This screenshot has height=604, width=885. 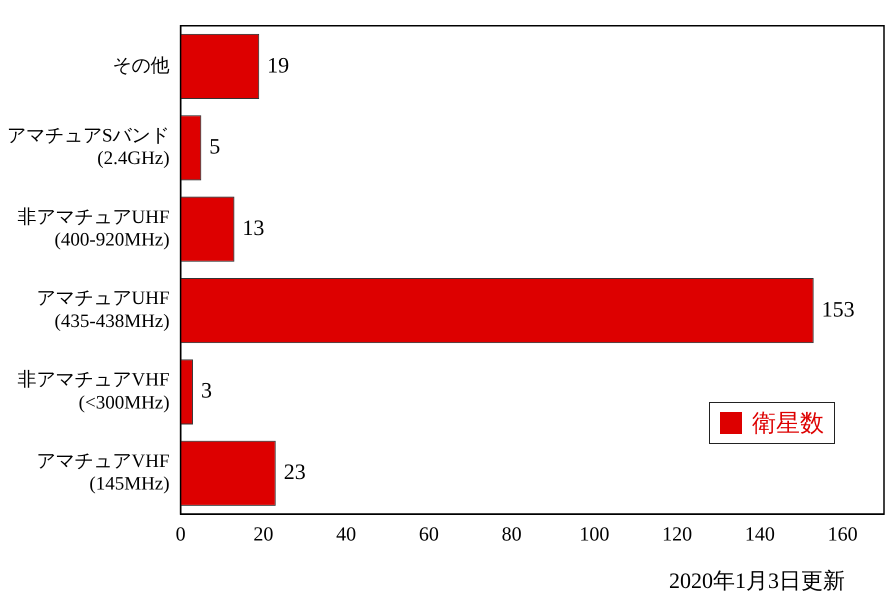 I want to click on x-tick-label: 40, so click(x=346, y=534).